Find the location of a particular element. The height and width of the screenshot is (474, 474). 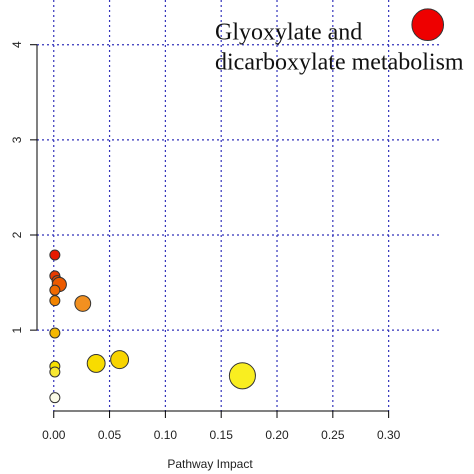

x-axis-label: Pathway Impact is located at coordinates (210, 464).